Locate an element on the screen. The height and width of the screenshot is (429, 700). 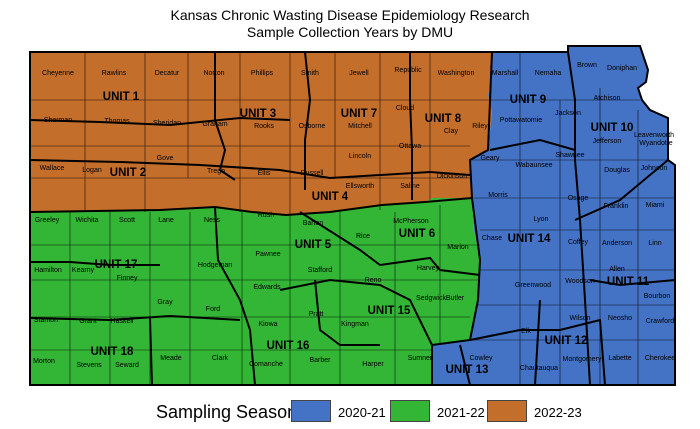
unit-label-11: UNIT 11 is located at coordinates (628, 282).